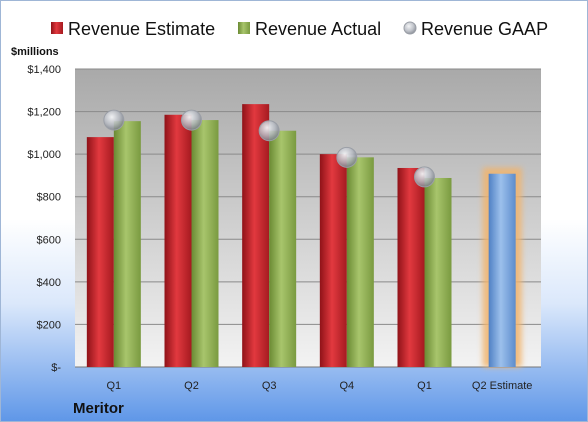 This screenshot has width=588, height=422. What do you see at coordinates (502, 270) in the screenshot?
I see `bar-q2-estimate` at bounding box center [502, 270].